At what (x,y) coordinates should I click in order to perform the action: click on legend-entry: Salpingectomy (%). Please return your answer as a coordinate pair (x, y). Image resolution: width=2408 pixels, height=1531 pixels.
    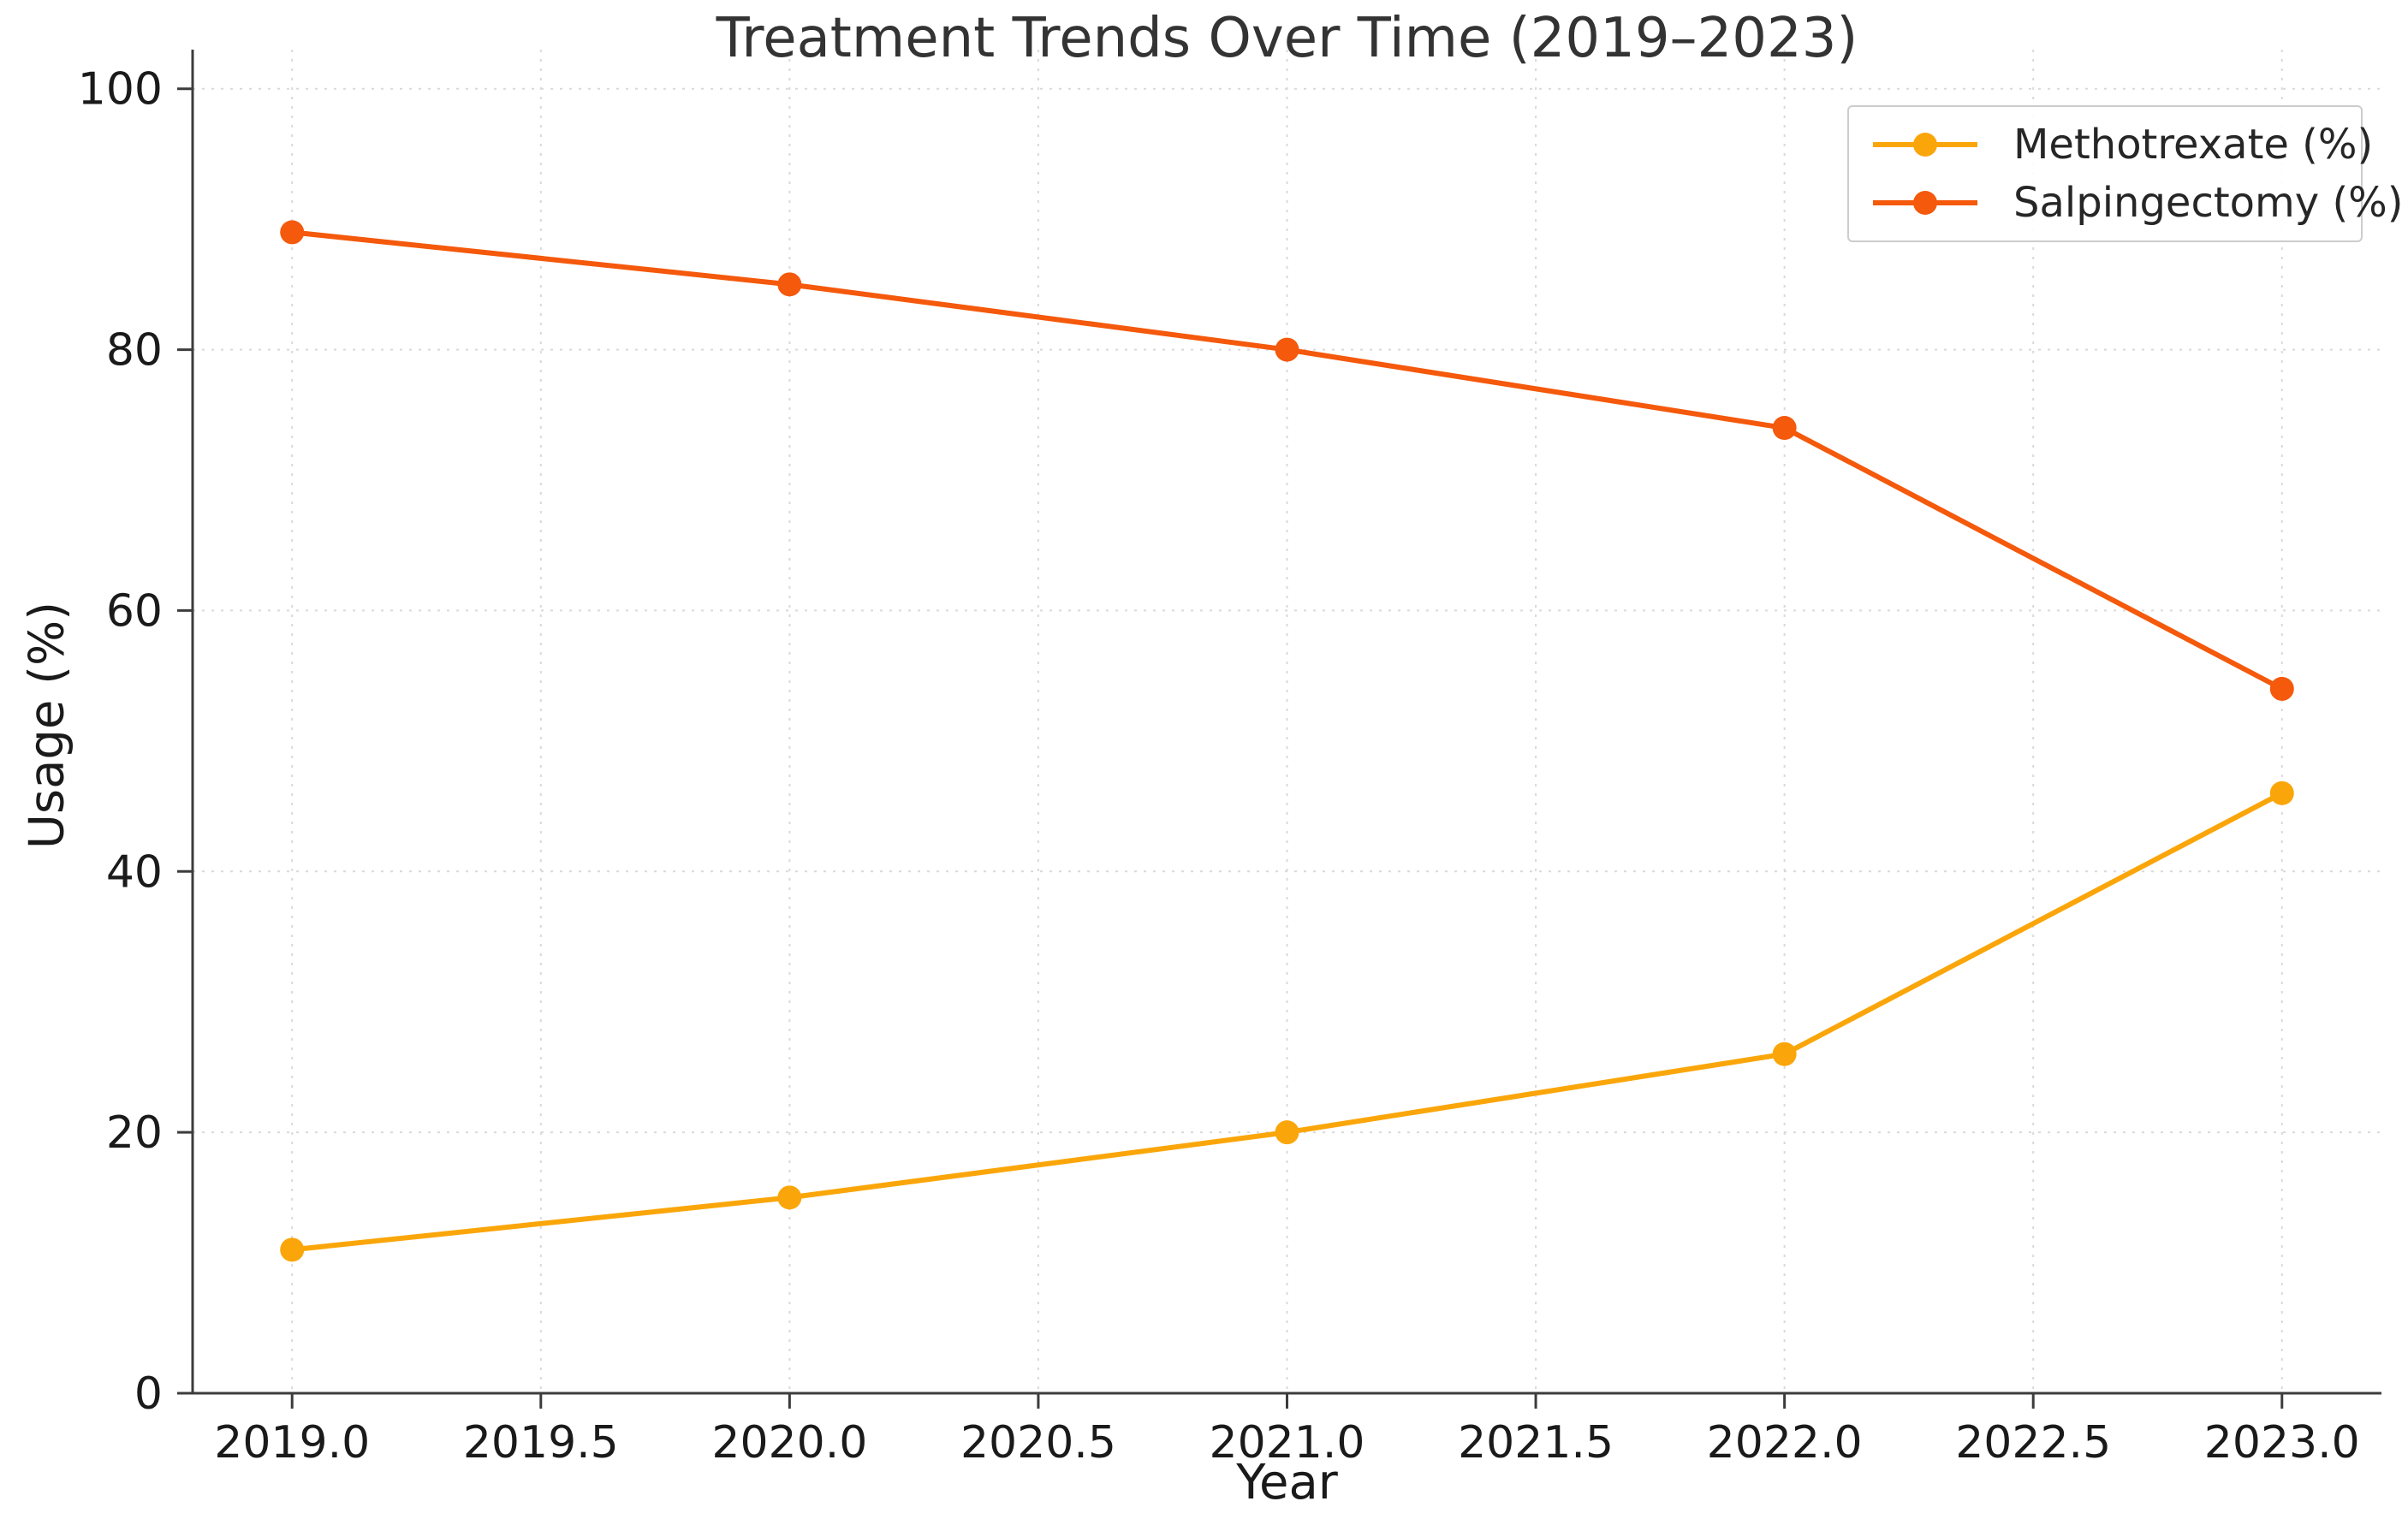
    Looking at the image, I should click on (2138, 203).